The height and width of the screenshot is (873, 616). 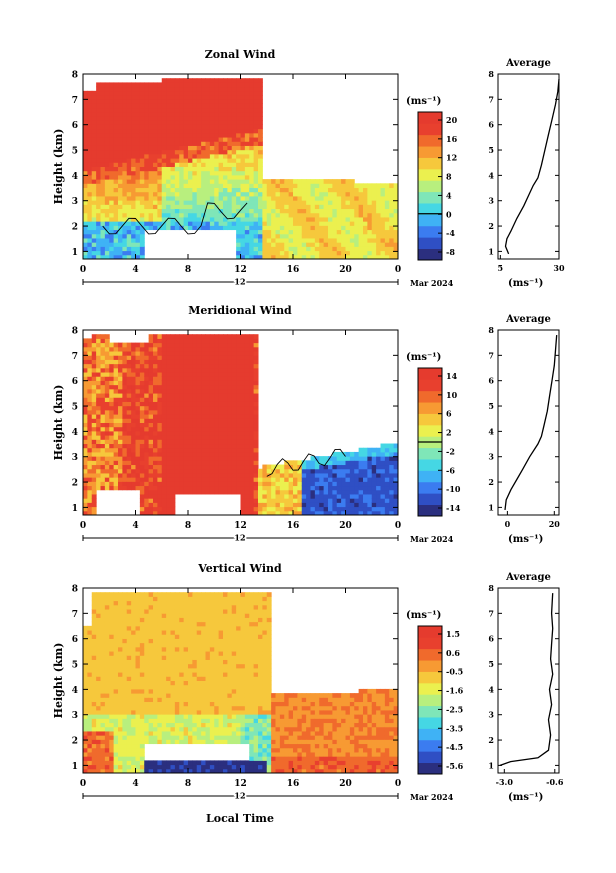 What do you see at coordinates (450, 233) in the screenshot?
I see `colorbar-tick-label: -4` at bounding box center [450, 233].